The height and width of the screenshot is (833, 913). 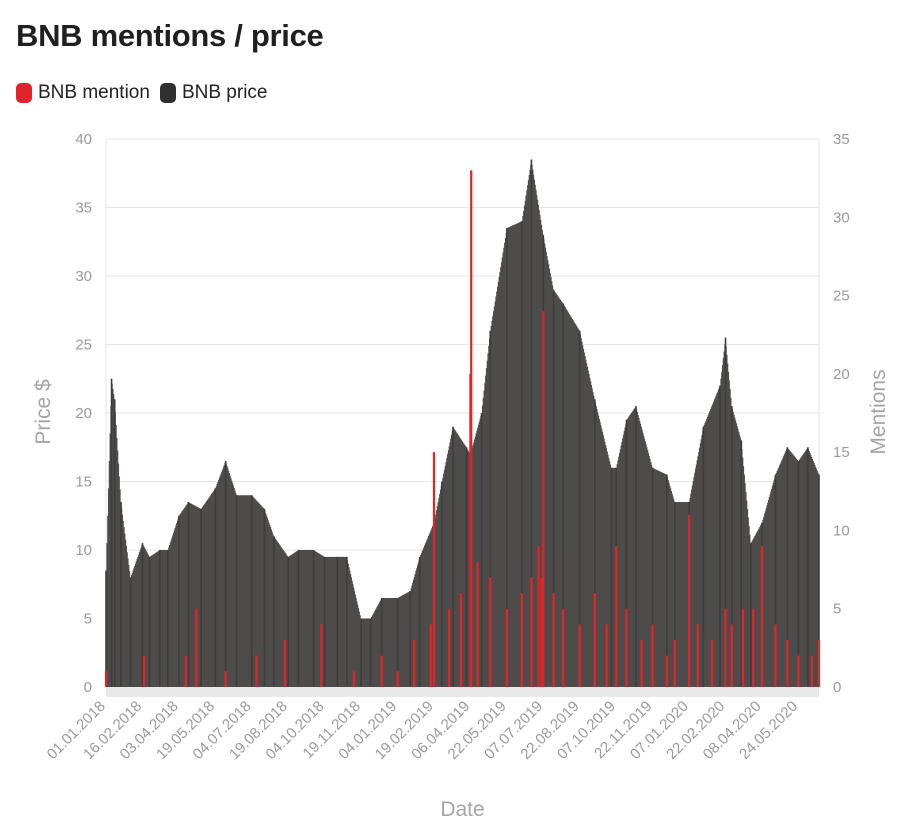 I want to click on y-right-tick-label: 20, so click(x=841, y=374).